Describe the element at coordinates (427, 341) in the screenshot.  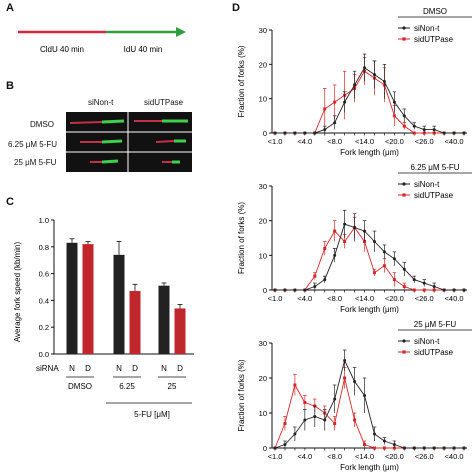
I see `legend-label-sinon-t: siNon-t` at that location.